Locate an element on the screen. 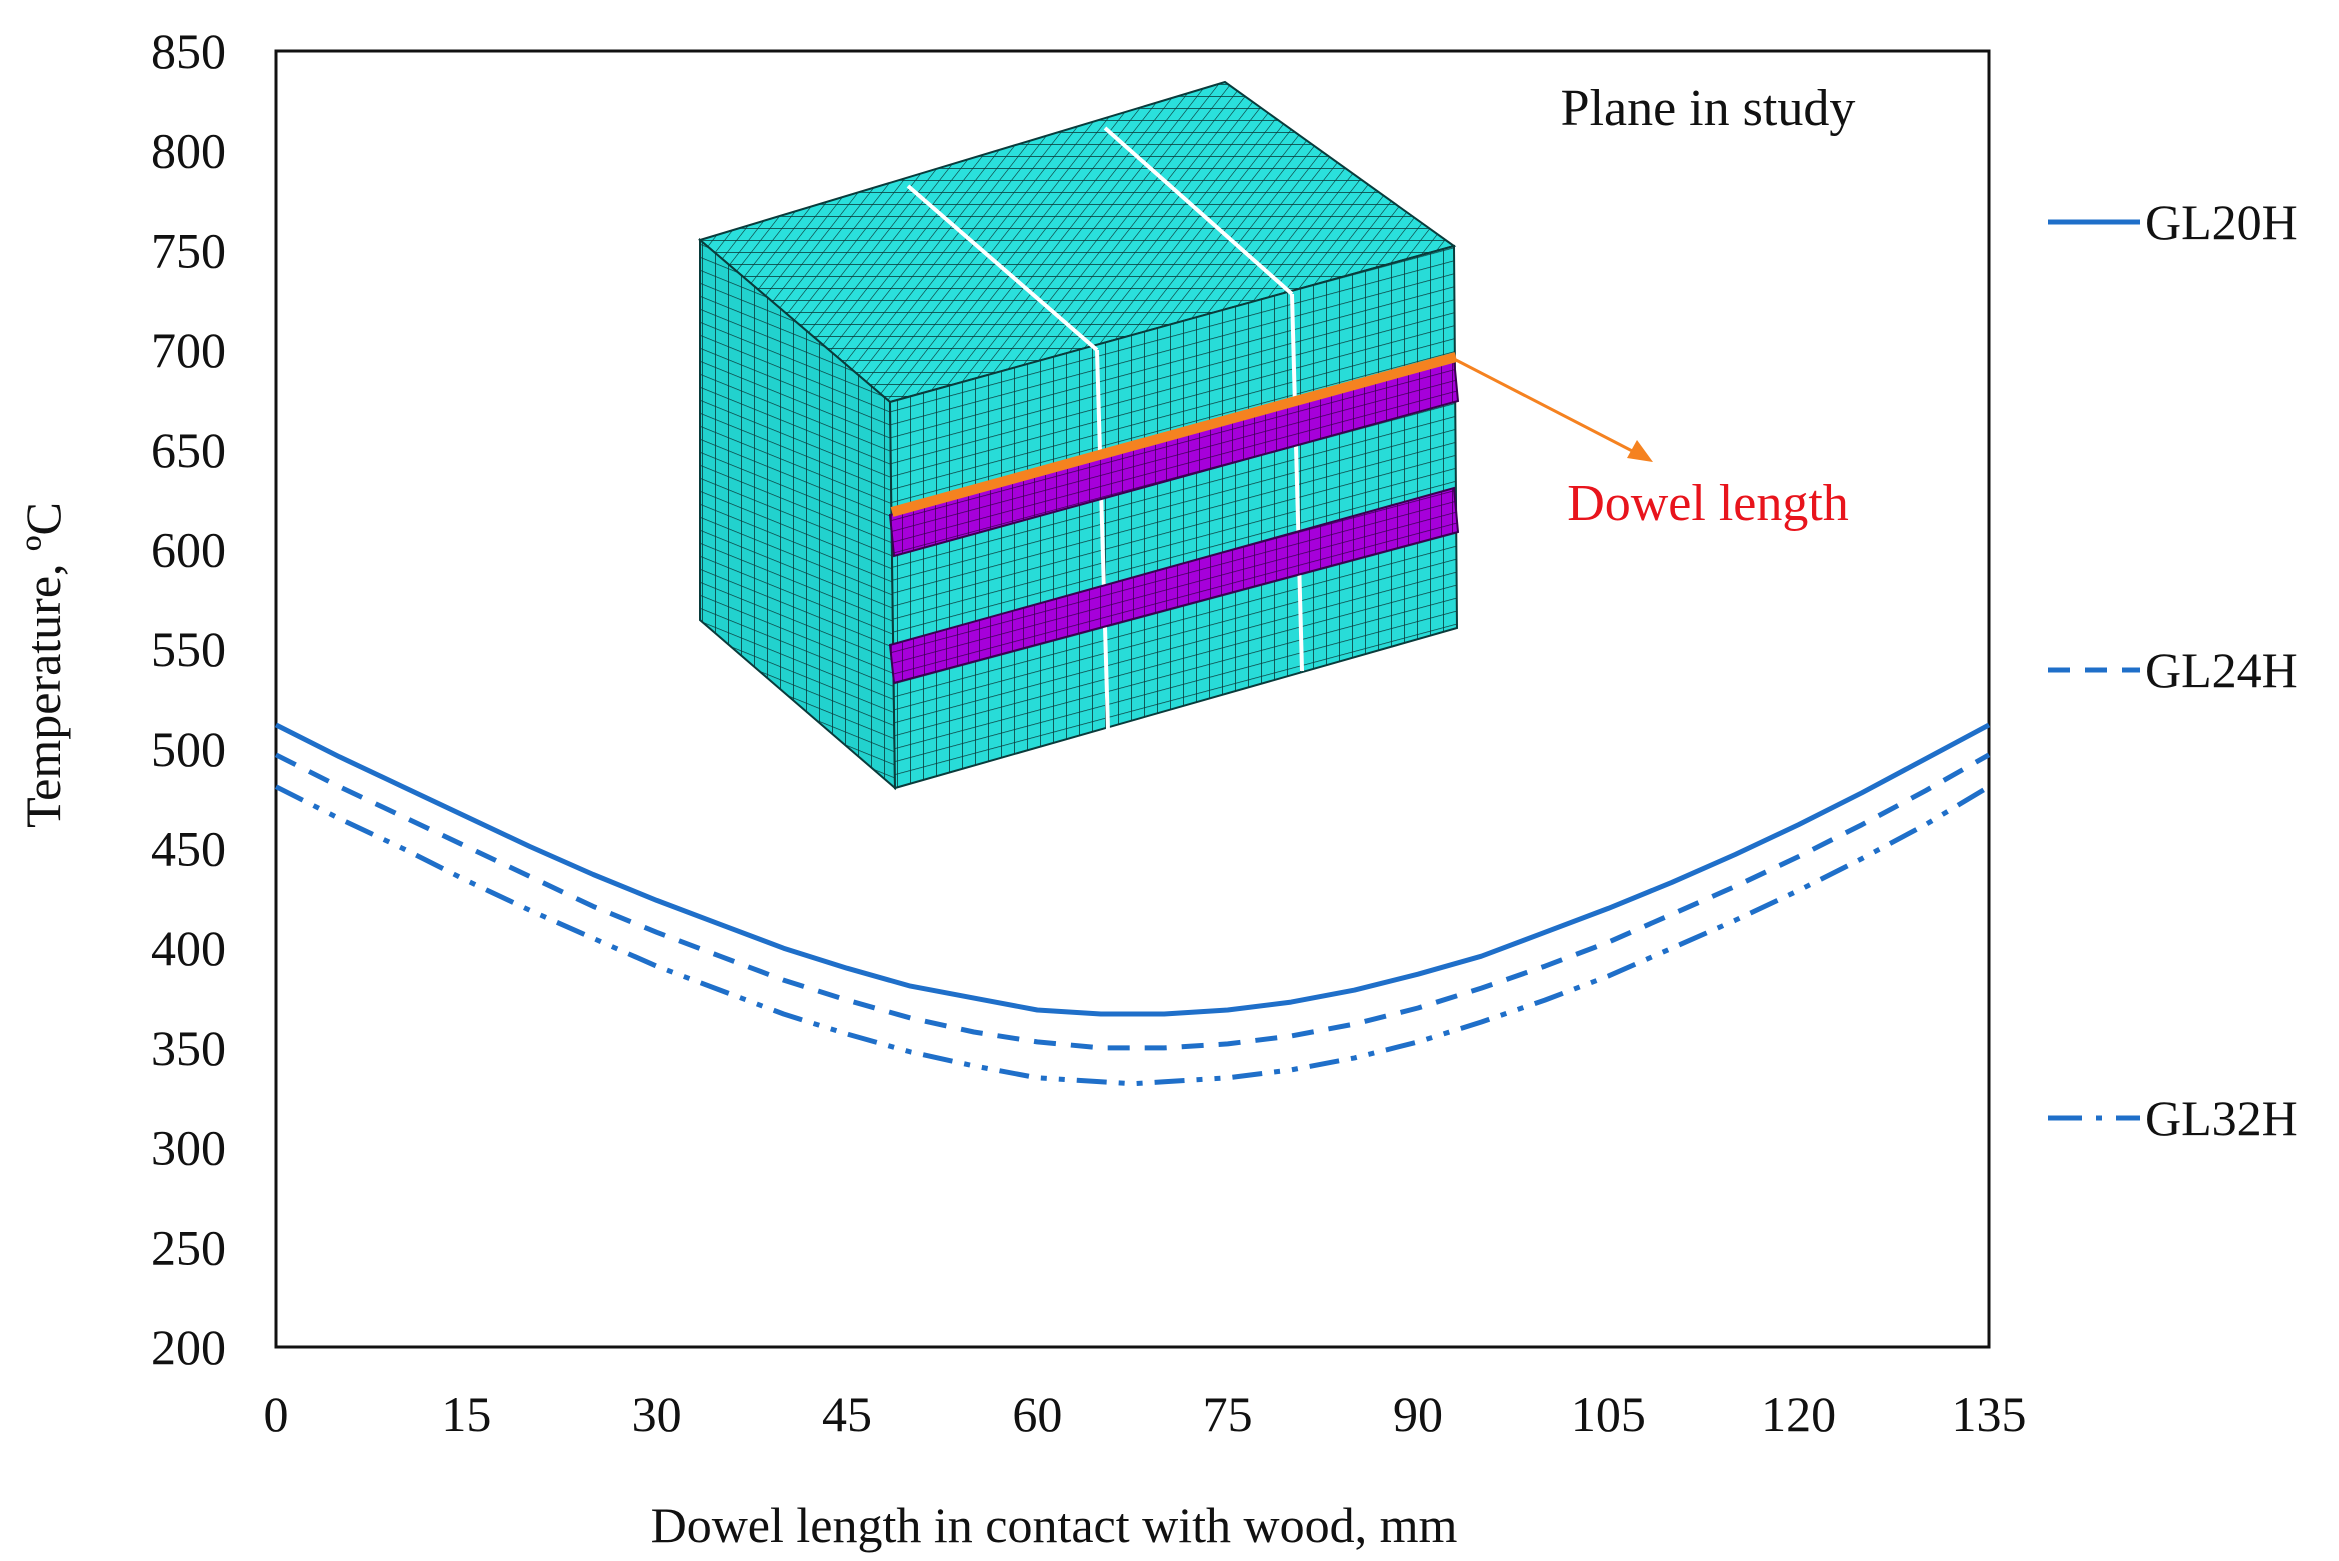 The height and width of the screenshot is (1561, 2339). dowel-lower is located at coordinates (1174, 585).